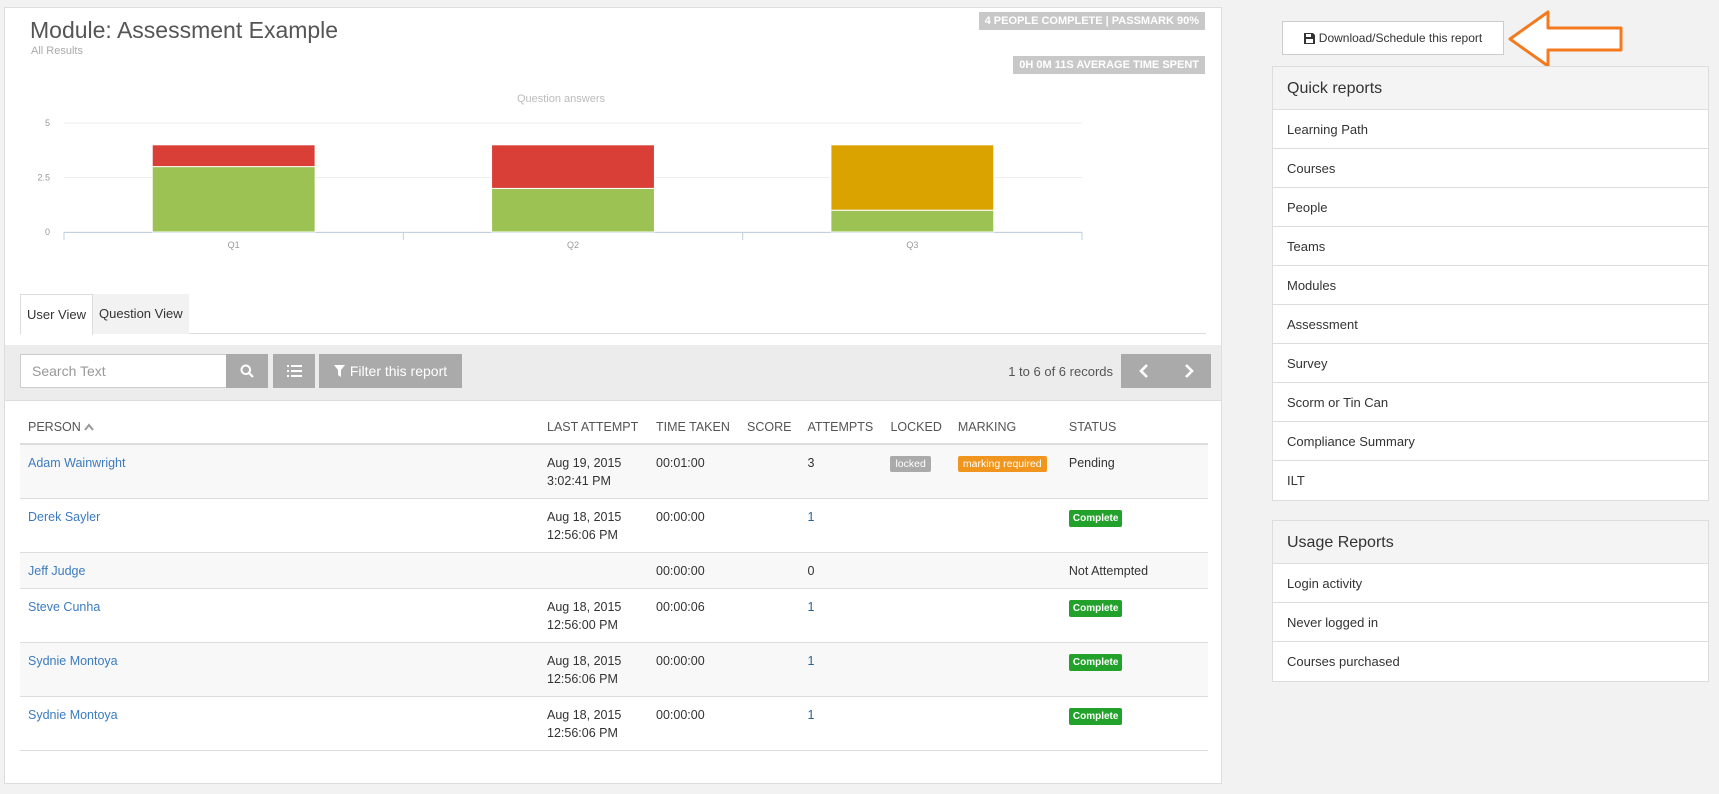 This screenshot has width=1719, height=794. I want to click on locked-badge: locked, so click(910, 464).